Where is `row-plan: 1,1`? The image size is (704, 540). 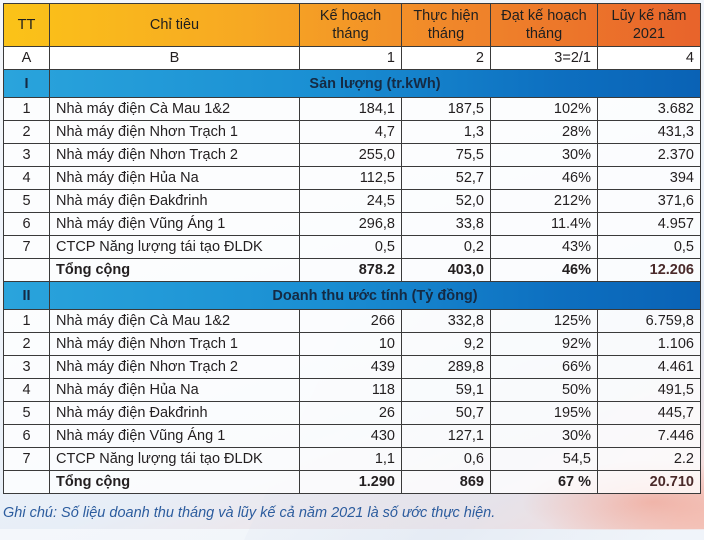 row-plan: 1,1 is located at coordinates (350, 459).